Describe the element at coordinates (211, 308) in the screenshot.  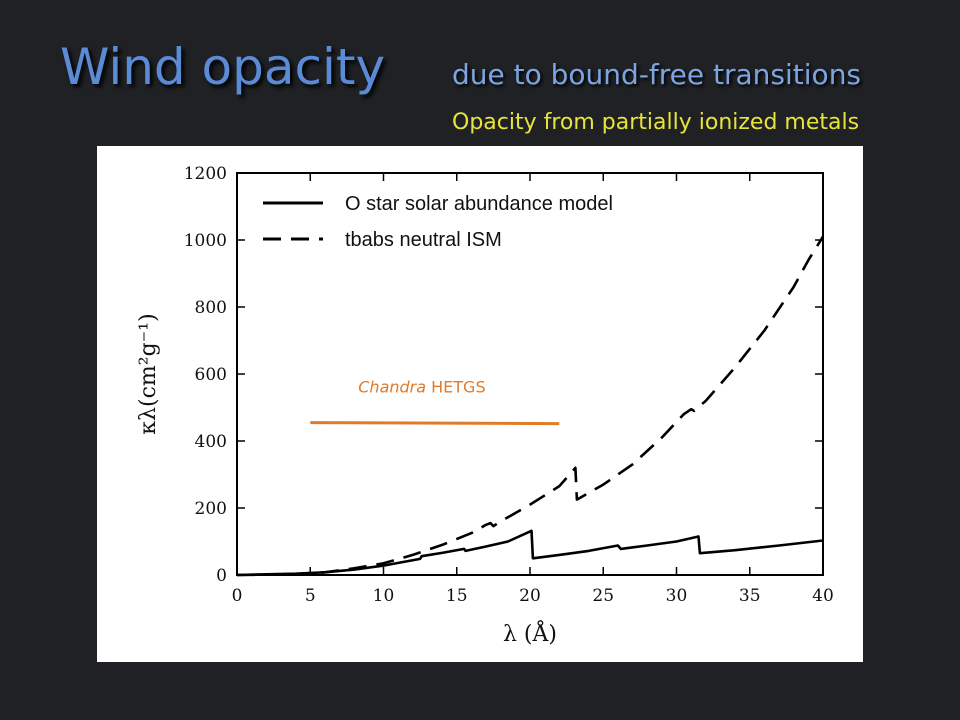
I see `y-tick-label: 800` at that location.